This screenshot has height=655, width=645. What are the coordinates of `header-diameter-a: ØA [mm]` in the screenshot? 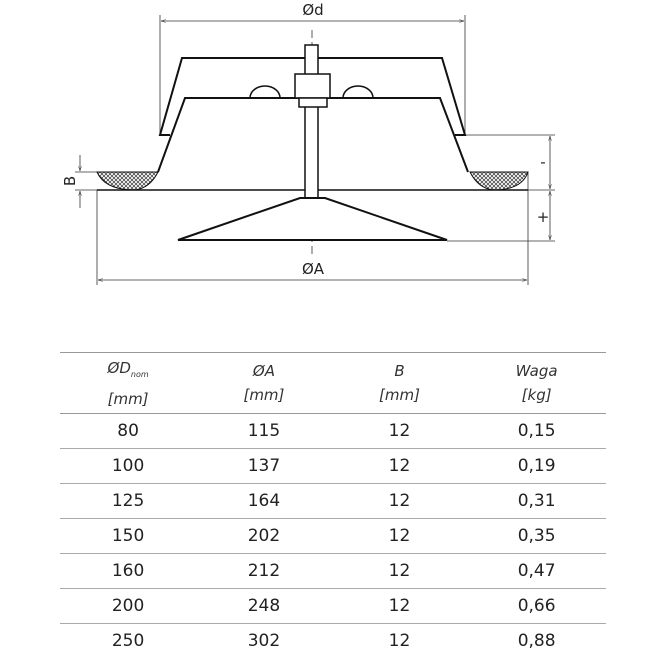 It's located at (264, 383).